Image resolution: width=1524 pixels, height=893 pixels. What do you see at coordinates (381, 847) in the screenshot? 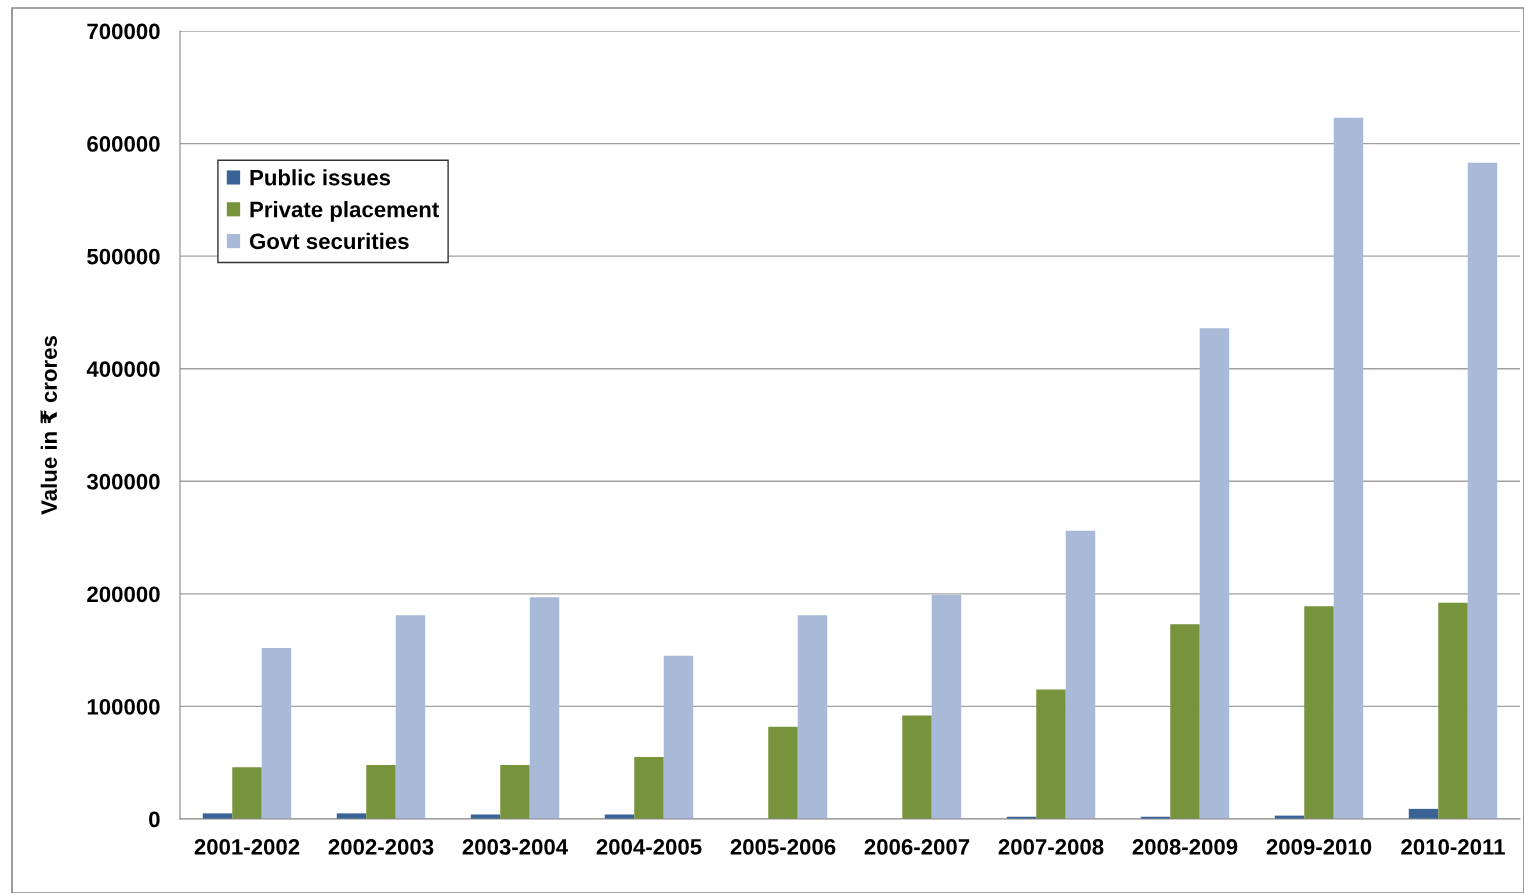
I see `x-tick-label: 2002-2003` at bounding box center [381, 847].